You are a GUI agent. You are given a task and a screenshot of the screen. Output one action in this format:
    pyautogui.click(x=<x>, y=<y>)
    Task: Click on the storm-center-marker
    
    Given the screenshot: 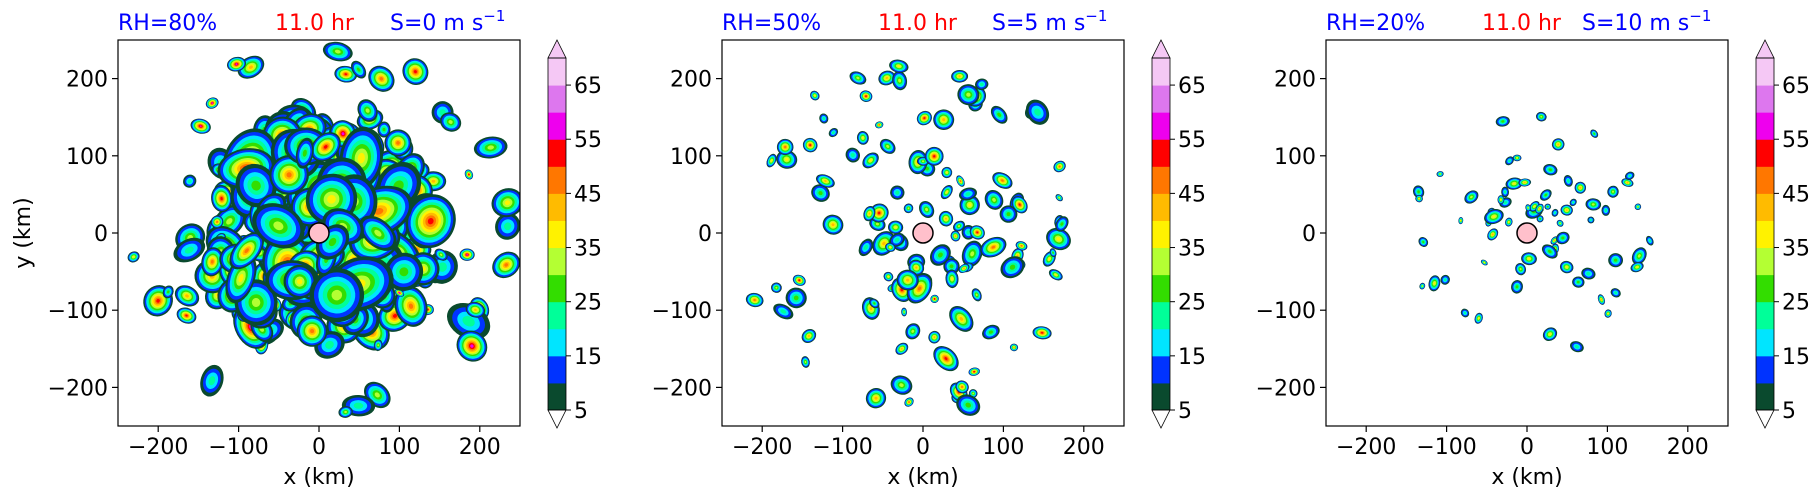 What is the action you would take?
    pyautogui.click(x=923, y=233)
    